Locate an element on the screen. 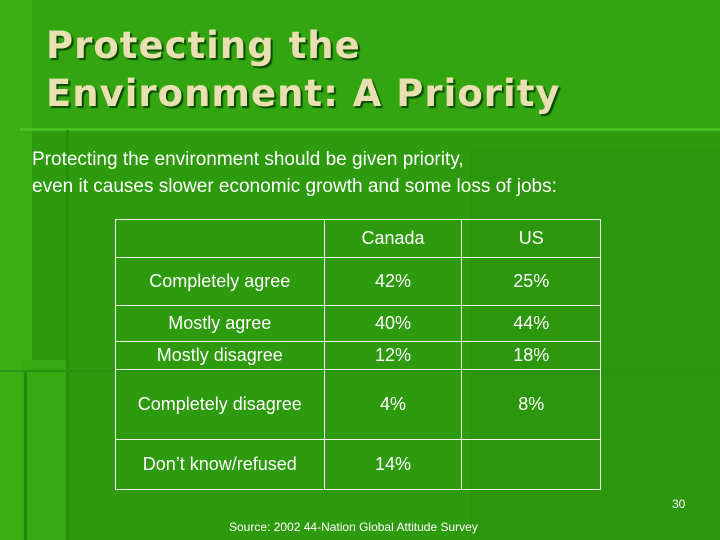 The height and width of the screenshot is (540, 720). page-number: 30 is located at coordinates (679, 504).